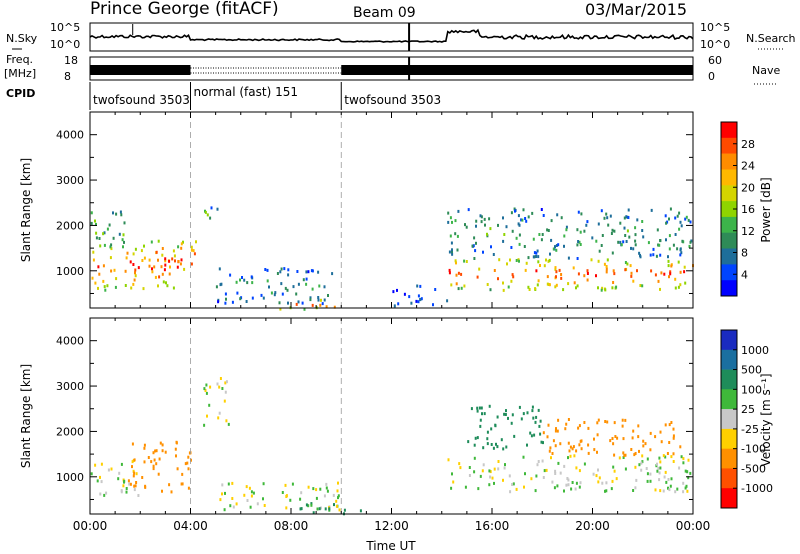 The height and width of the screenshot is (554, 800). Describe the element at coordinates (19, 59) in the screenshot. I see `freq-label-1: Freq.` at that location.